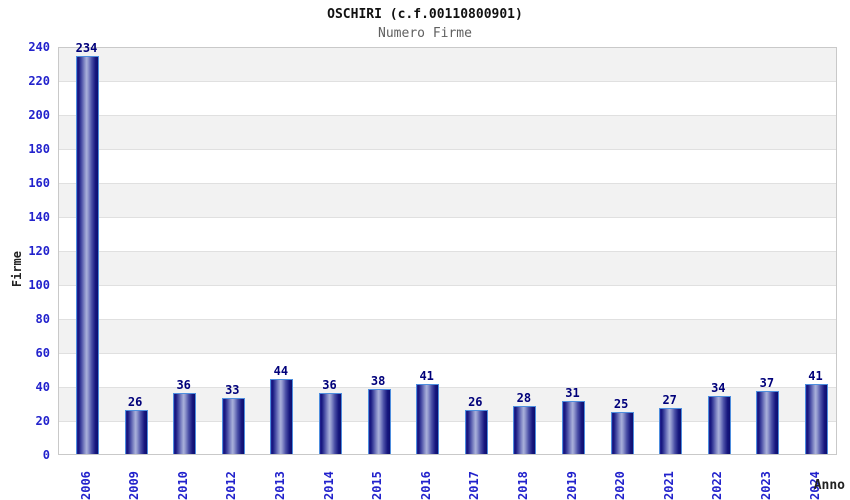 Image resolution: width=850 pixels, height=500 pixels. What do you see at coordinates (571, 485) in the screenshot?
I see `x-tick-label: 2019` at bounding box center [571, 485].